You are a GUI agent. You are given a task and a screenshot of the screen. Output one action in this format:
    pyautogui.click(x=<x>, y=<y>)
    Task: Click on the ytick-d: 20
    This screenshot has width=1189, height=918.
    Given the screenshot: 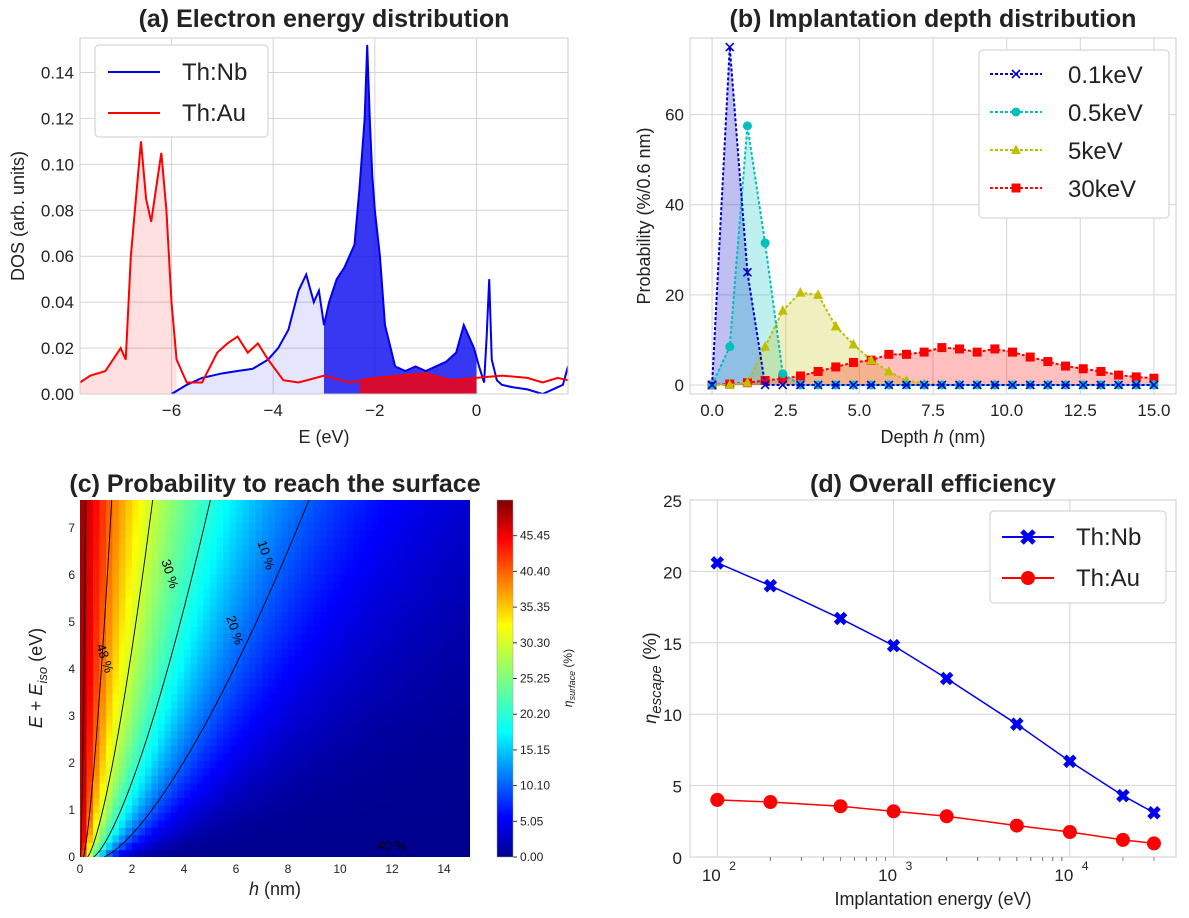 What is the action you would take?
    pyautogui.click(x=672, y=572)
    